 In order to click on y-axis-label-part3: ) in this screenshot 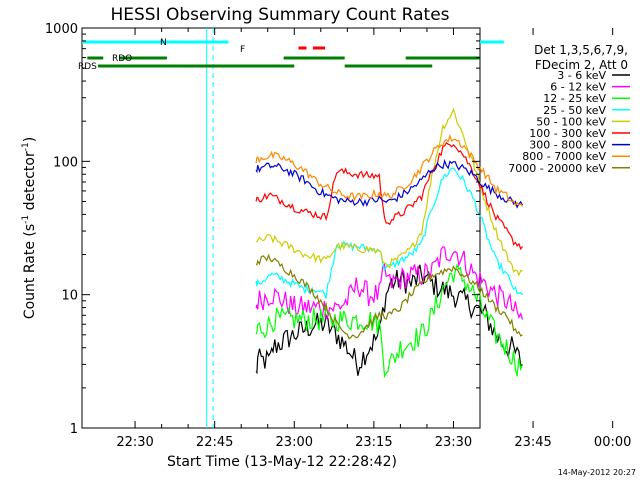, I will do `click(30, 139)`.